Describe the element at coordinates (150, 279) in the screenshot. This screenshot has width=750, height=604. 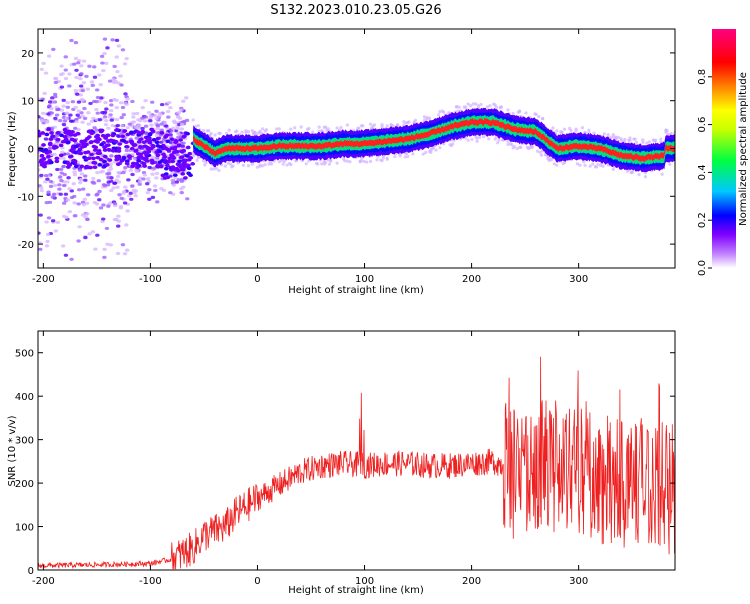
I see `x-tick-label: -100` at that location.